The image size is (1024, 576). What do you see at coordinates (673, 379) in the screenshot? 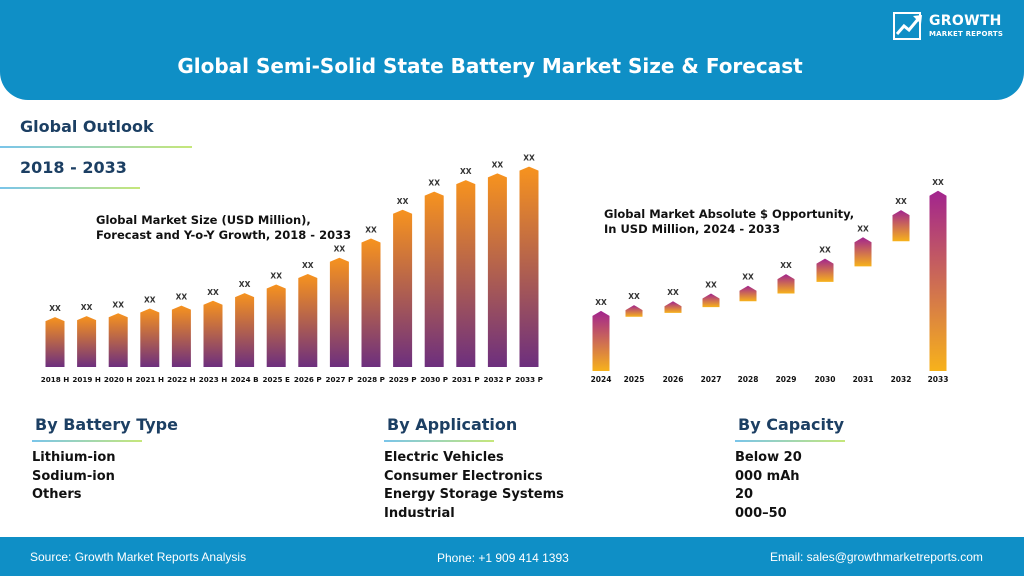
I see `opportunity-tick-label: 2026` at bounding box center [673, 379].